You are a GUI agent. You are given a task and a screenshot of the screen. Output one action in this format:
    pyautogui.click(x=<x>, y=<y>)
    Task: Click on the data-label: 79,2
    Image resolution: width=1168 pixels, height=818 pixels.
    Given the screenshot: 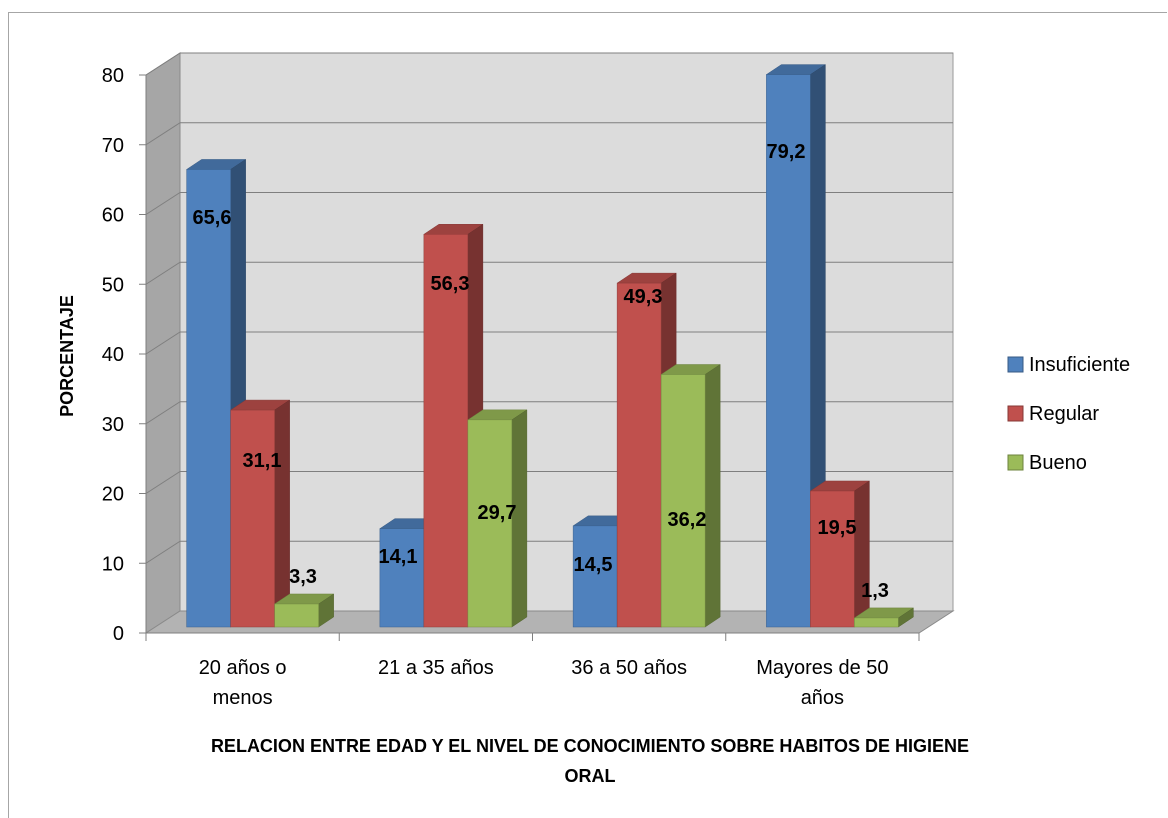 What is the action you would take?
    pyautogui.click(x=786, y=152)
    